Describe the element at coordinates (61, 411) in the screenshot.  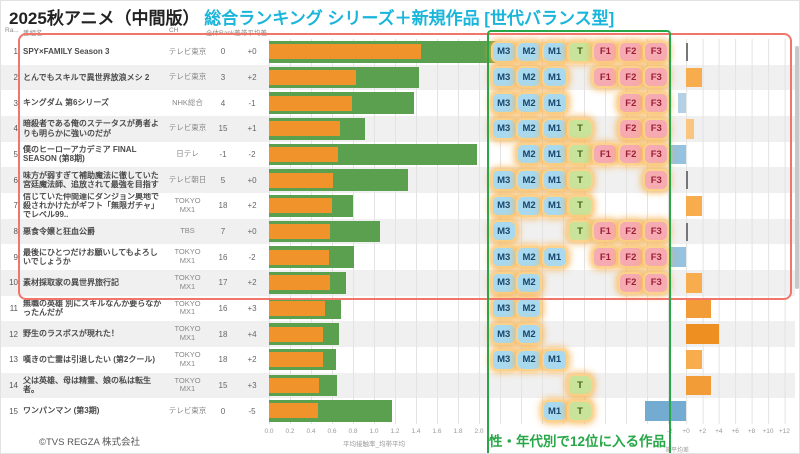
I see `title-cell: ワンパンマン (第3期)` at that location.